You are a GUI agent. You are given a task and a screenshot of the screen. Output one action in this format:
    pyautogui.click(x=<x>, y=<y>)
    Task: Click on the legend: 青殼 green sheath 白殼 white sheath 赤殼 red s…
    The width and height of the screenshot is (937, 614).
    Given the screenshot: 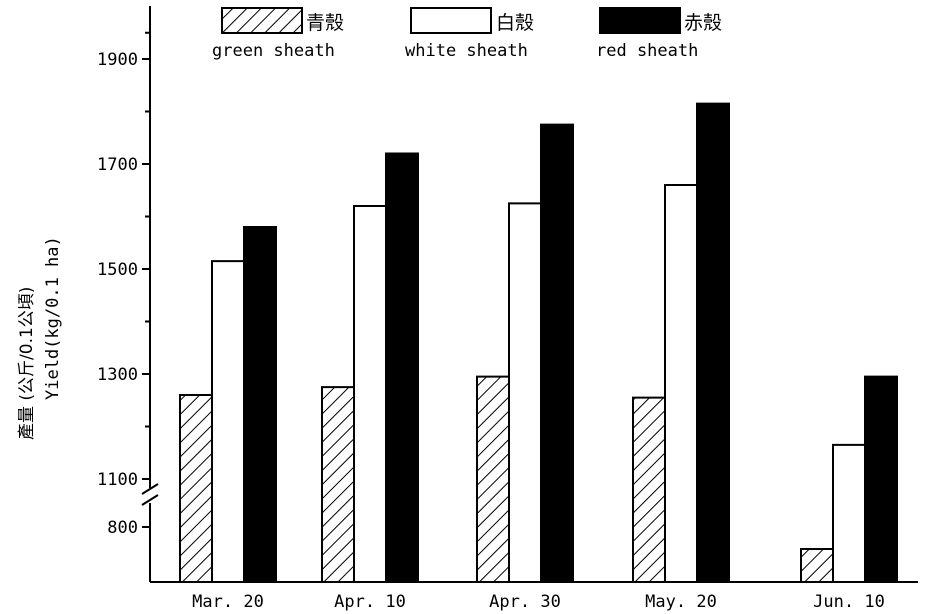 What is the action you would take?
    pyautogui.click(x=467, y=34)
    